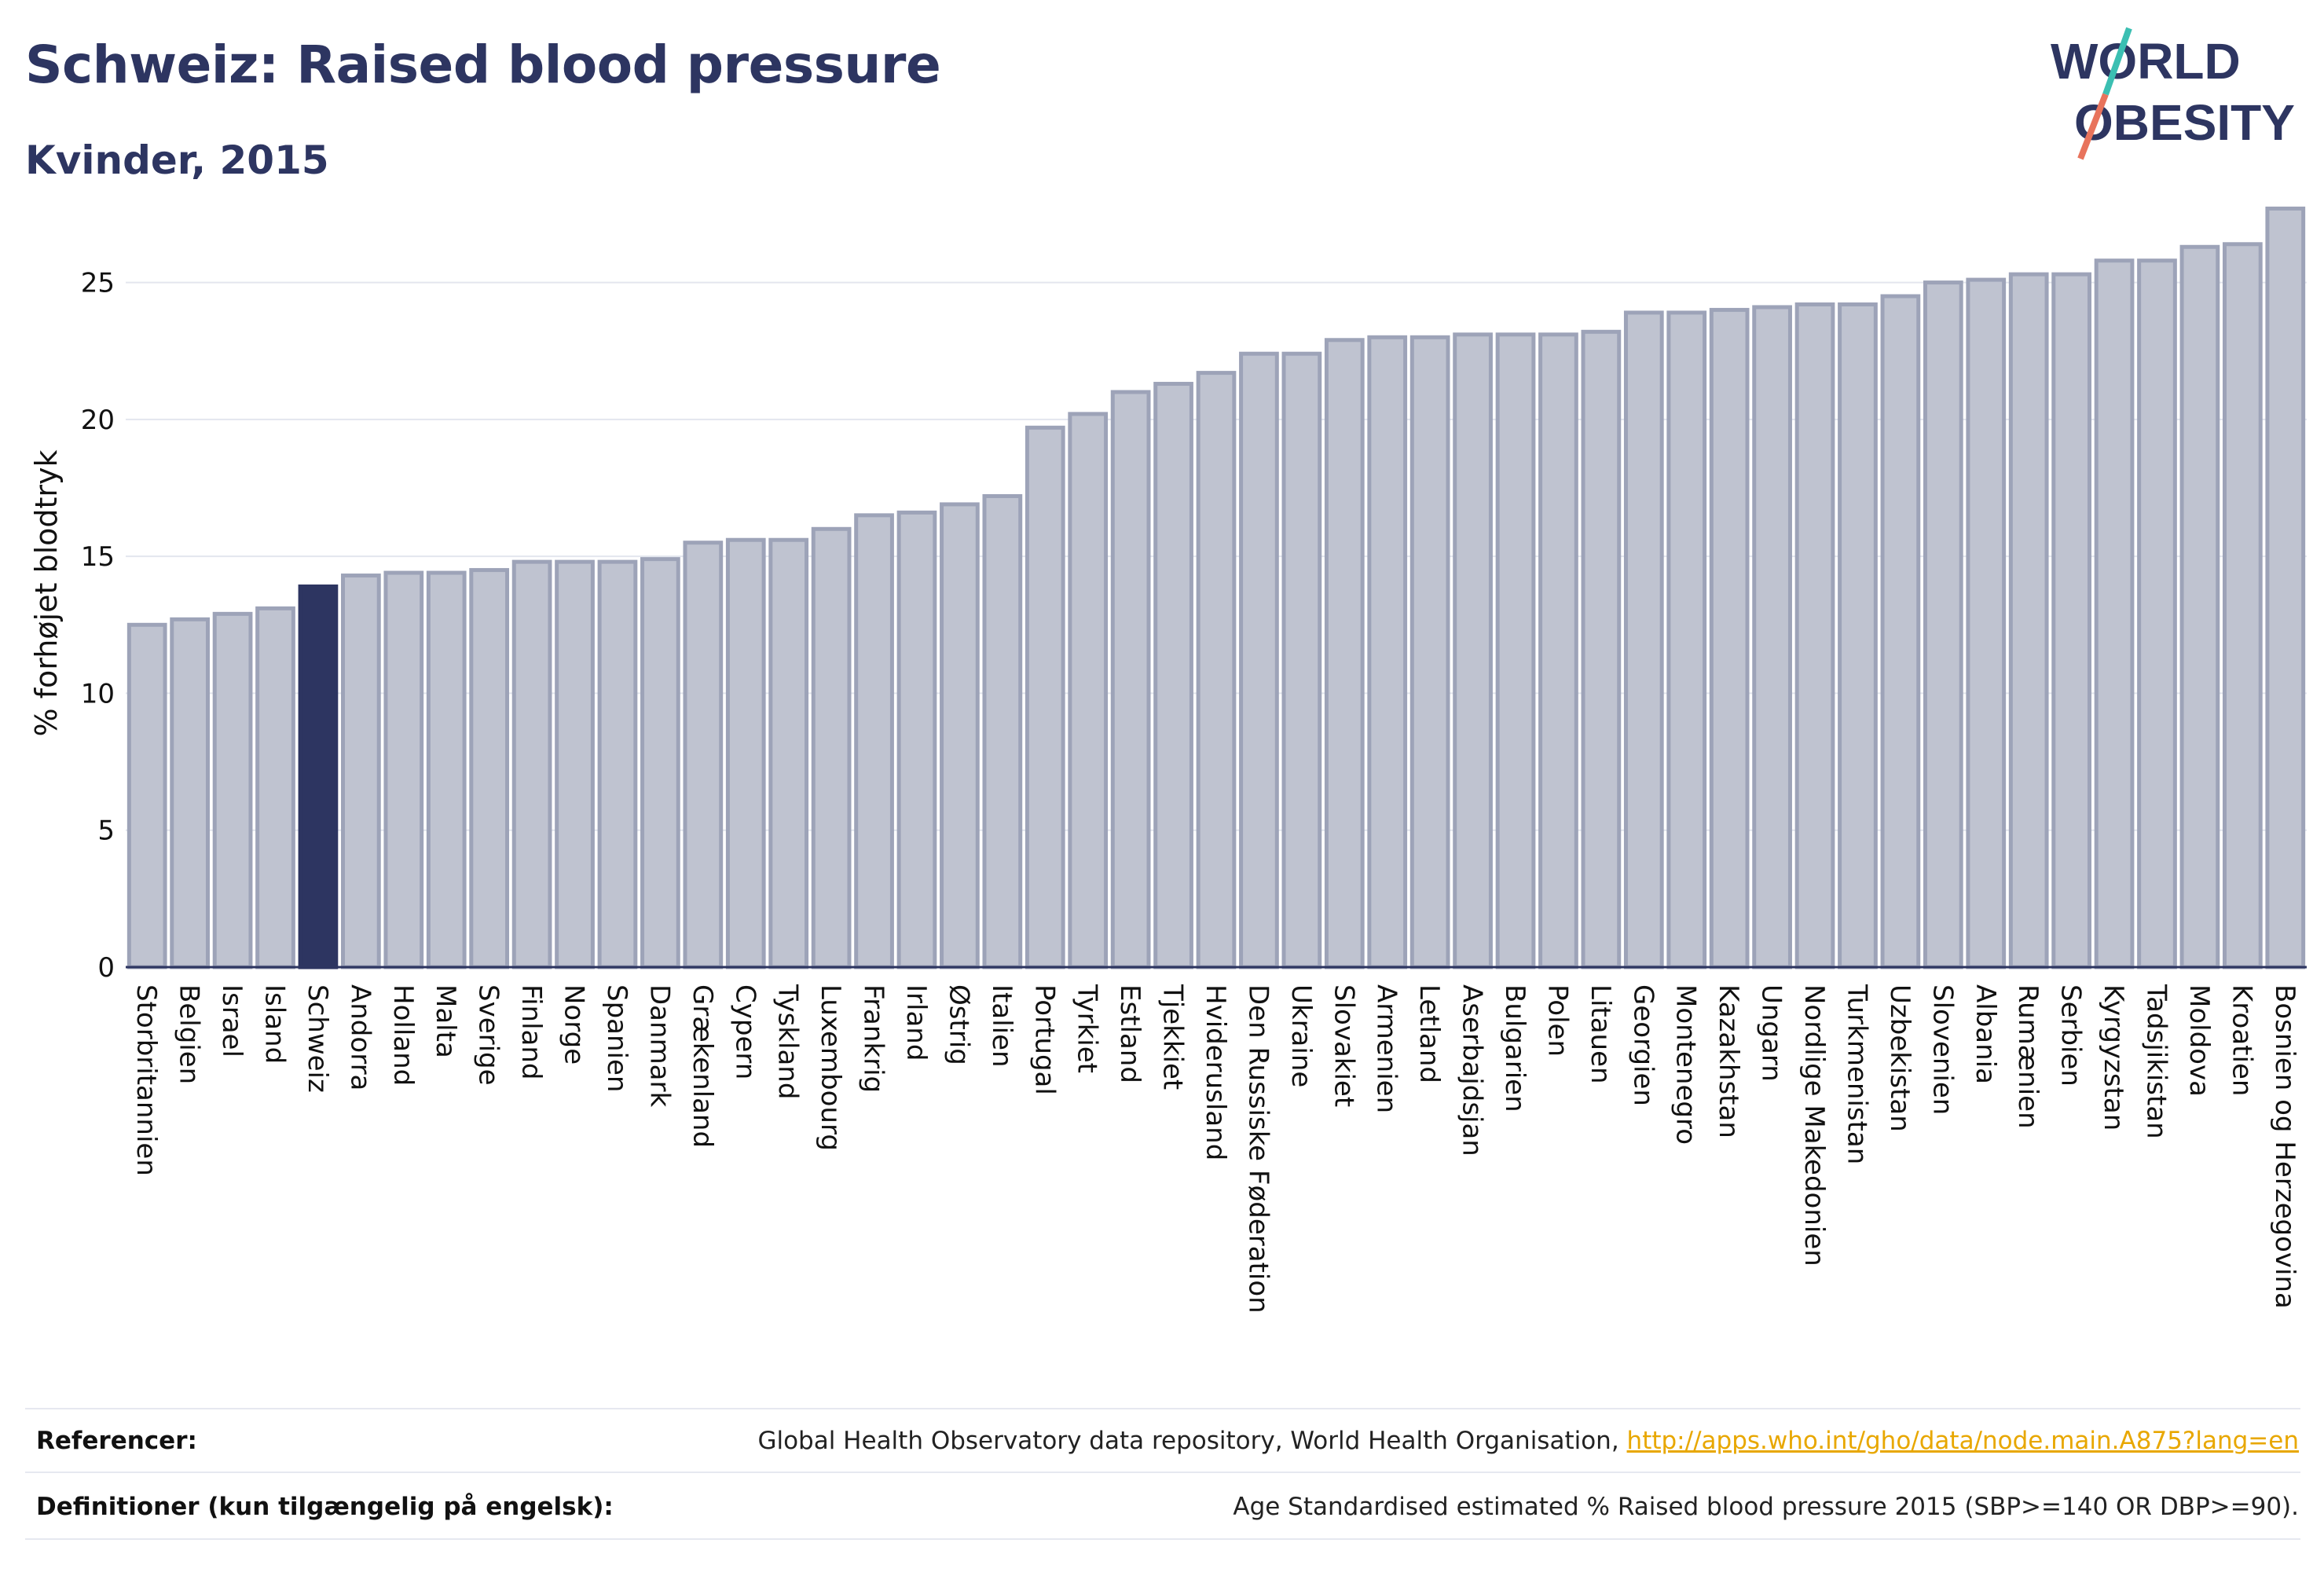  What do you see at coordinates (1344, 653) in the screenshot?
I see `bar-slovakiet` at bounding box center [1344, 653].